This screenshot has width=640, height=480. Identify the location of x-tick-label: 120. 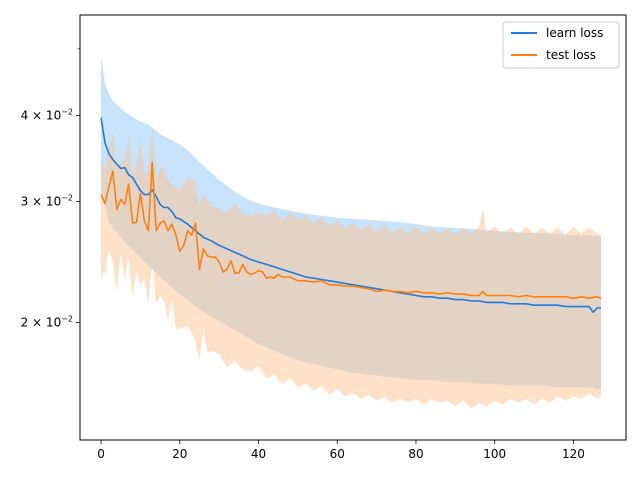
(573, 454).